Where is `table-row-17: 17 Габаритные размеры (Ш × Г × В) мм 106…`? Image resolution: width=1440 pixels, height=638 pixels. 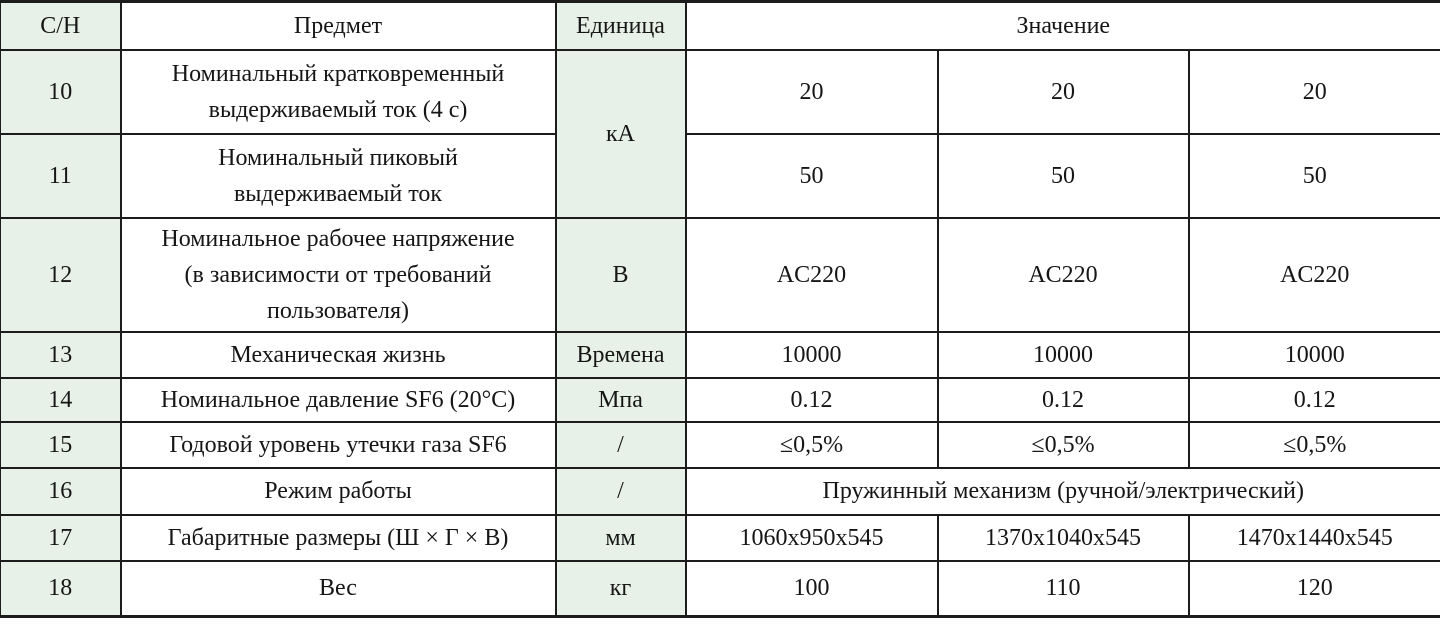
table-row-17: 17 Габаритные размеры (Ш × Г × В) мм 106… is located at coordinates (720, 537).